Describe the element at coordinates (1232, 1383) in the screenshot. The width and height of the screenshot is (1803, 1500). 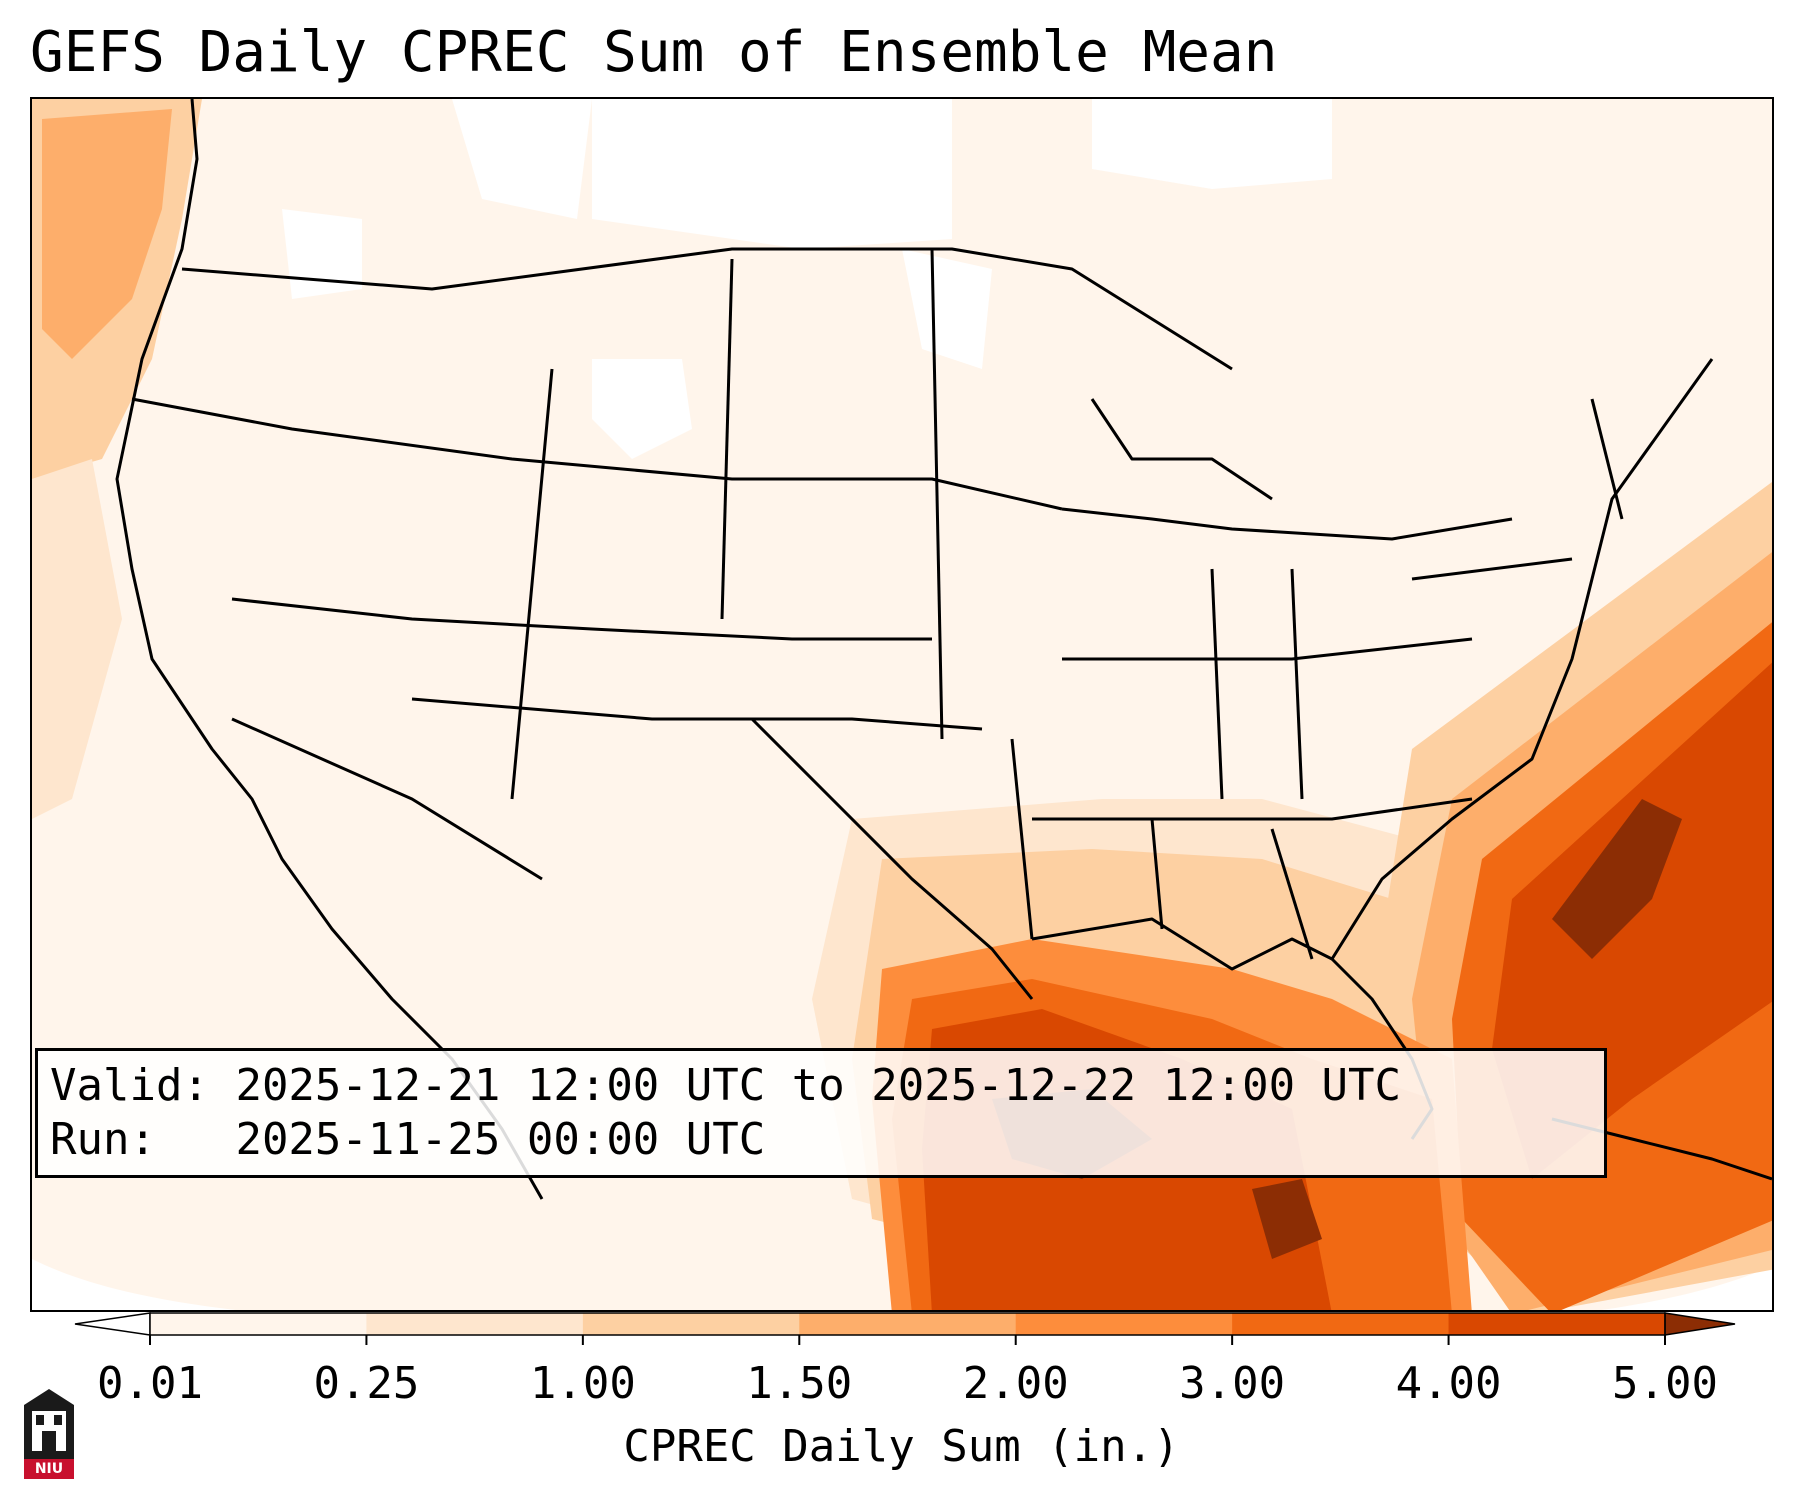
I see `colorbar-tick-label: 3.00` at that location.